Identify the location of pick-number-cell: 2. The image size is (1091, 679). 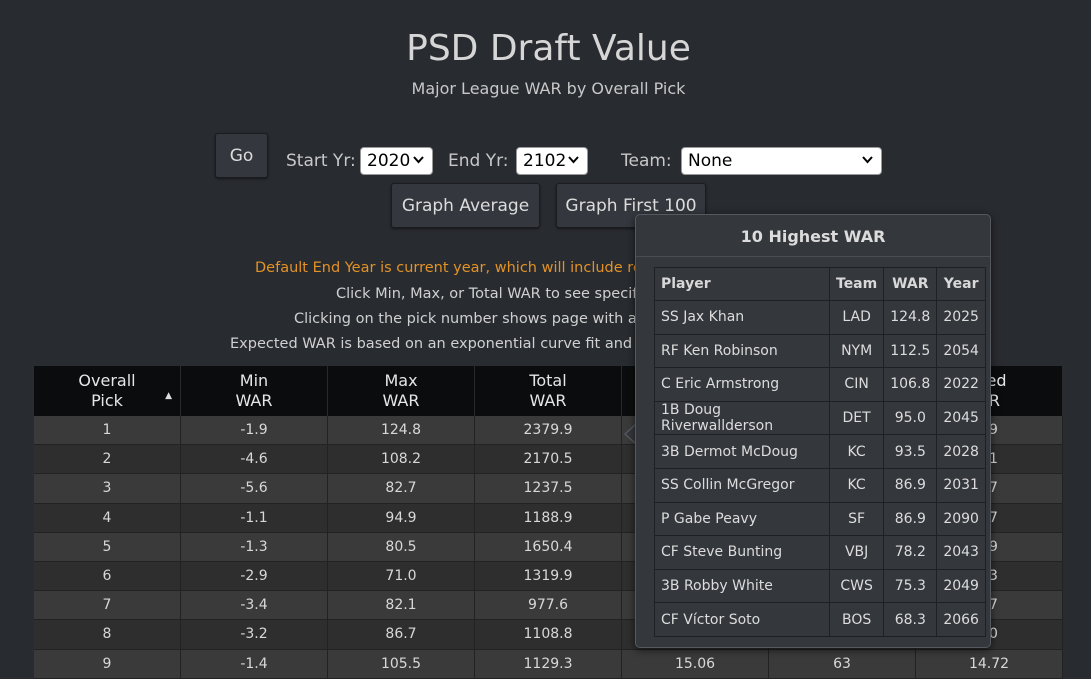
(107, 459).